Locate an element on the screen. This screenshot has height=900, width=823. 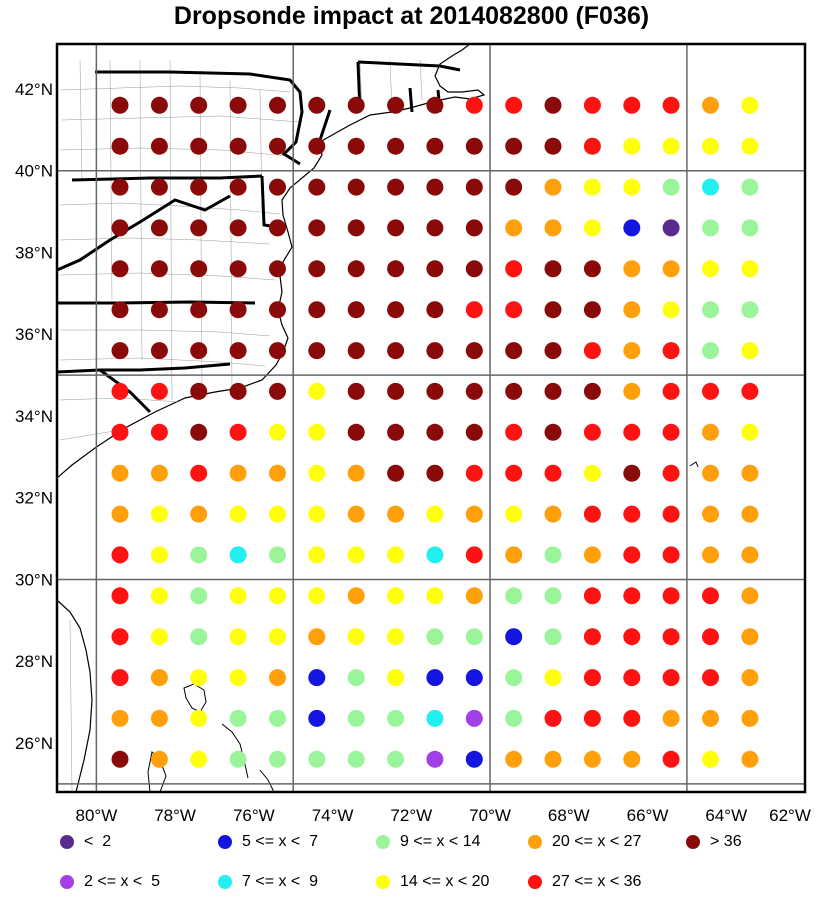
lon-tick-label: 64°W is located at coordinates (726, 815).